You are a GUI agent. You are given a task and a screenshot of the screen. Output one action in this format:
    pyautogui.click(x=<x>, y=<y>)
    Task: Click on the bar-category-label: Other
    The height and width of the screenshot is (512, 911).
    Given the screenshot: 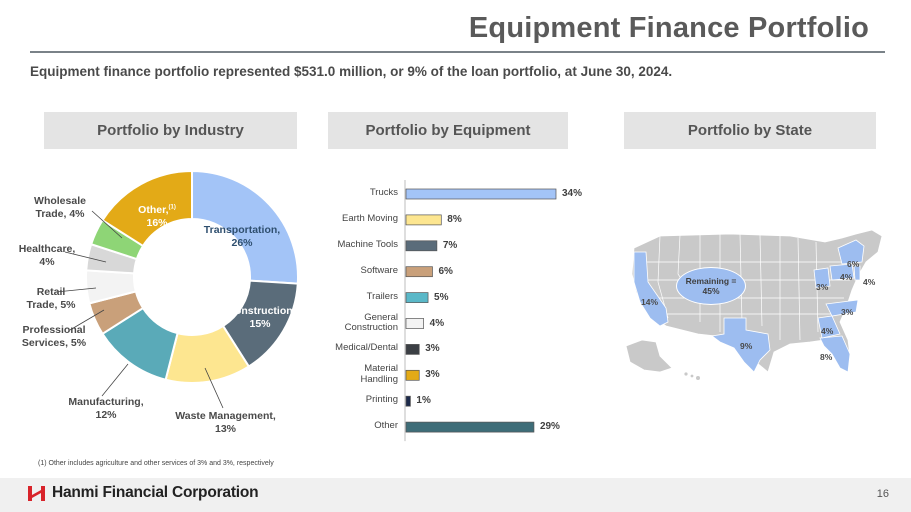 What is the action you would take?
    pyautogui.click(x=386, y=426)
    